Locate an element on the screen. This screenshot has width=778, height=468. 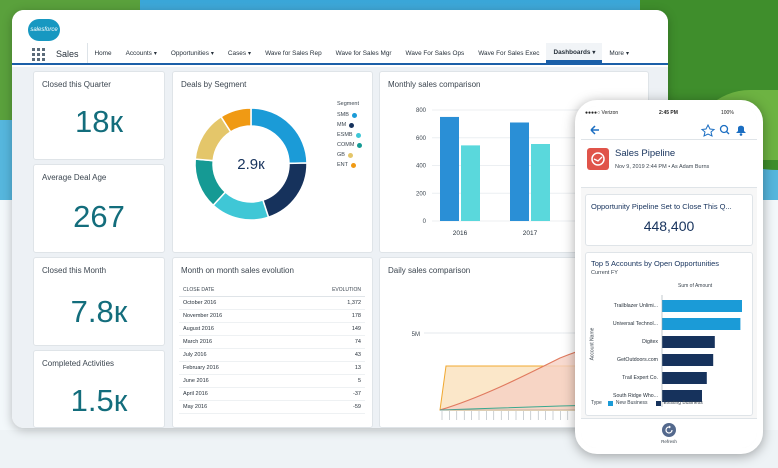
legend-item: MM is located at coordinates (346, 125).